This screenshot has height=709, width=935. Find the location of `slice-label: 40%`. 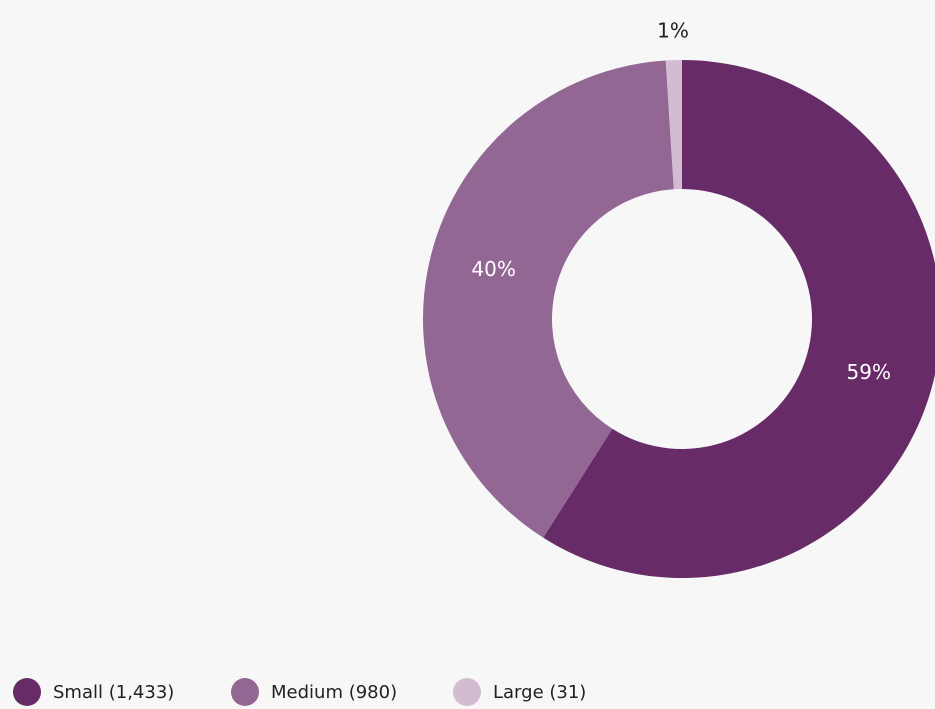

slice-label: 40% is located at coordinates (493, 269).